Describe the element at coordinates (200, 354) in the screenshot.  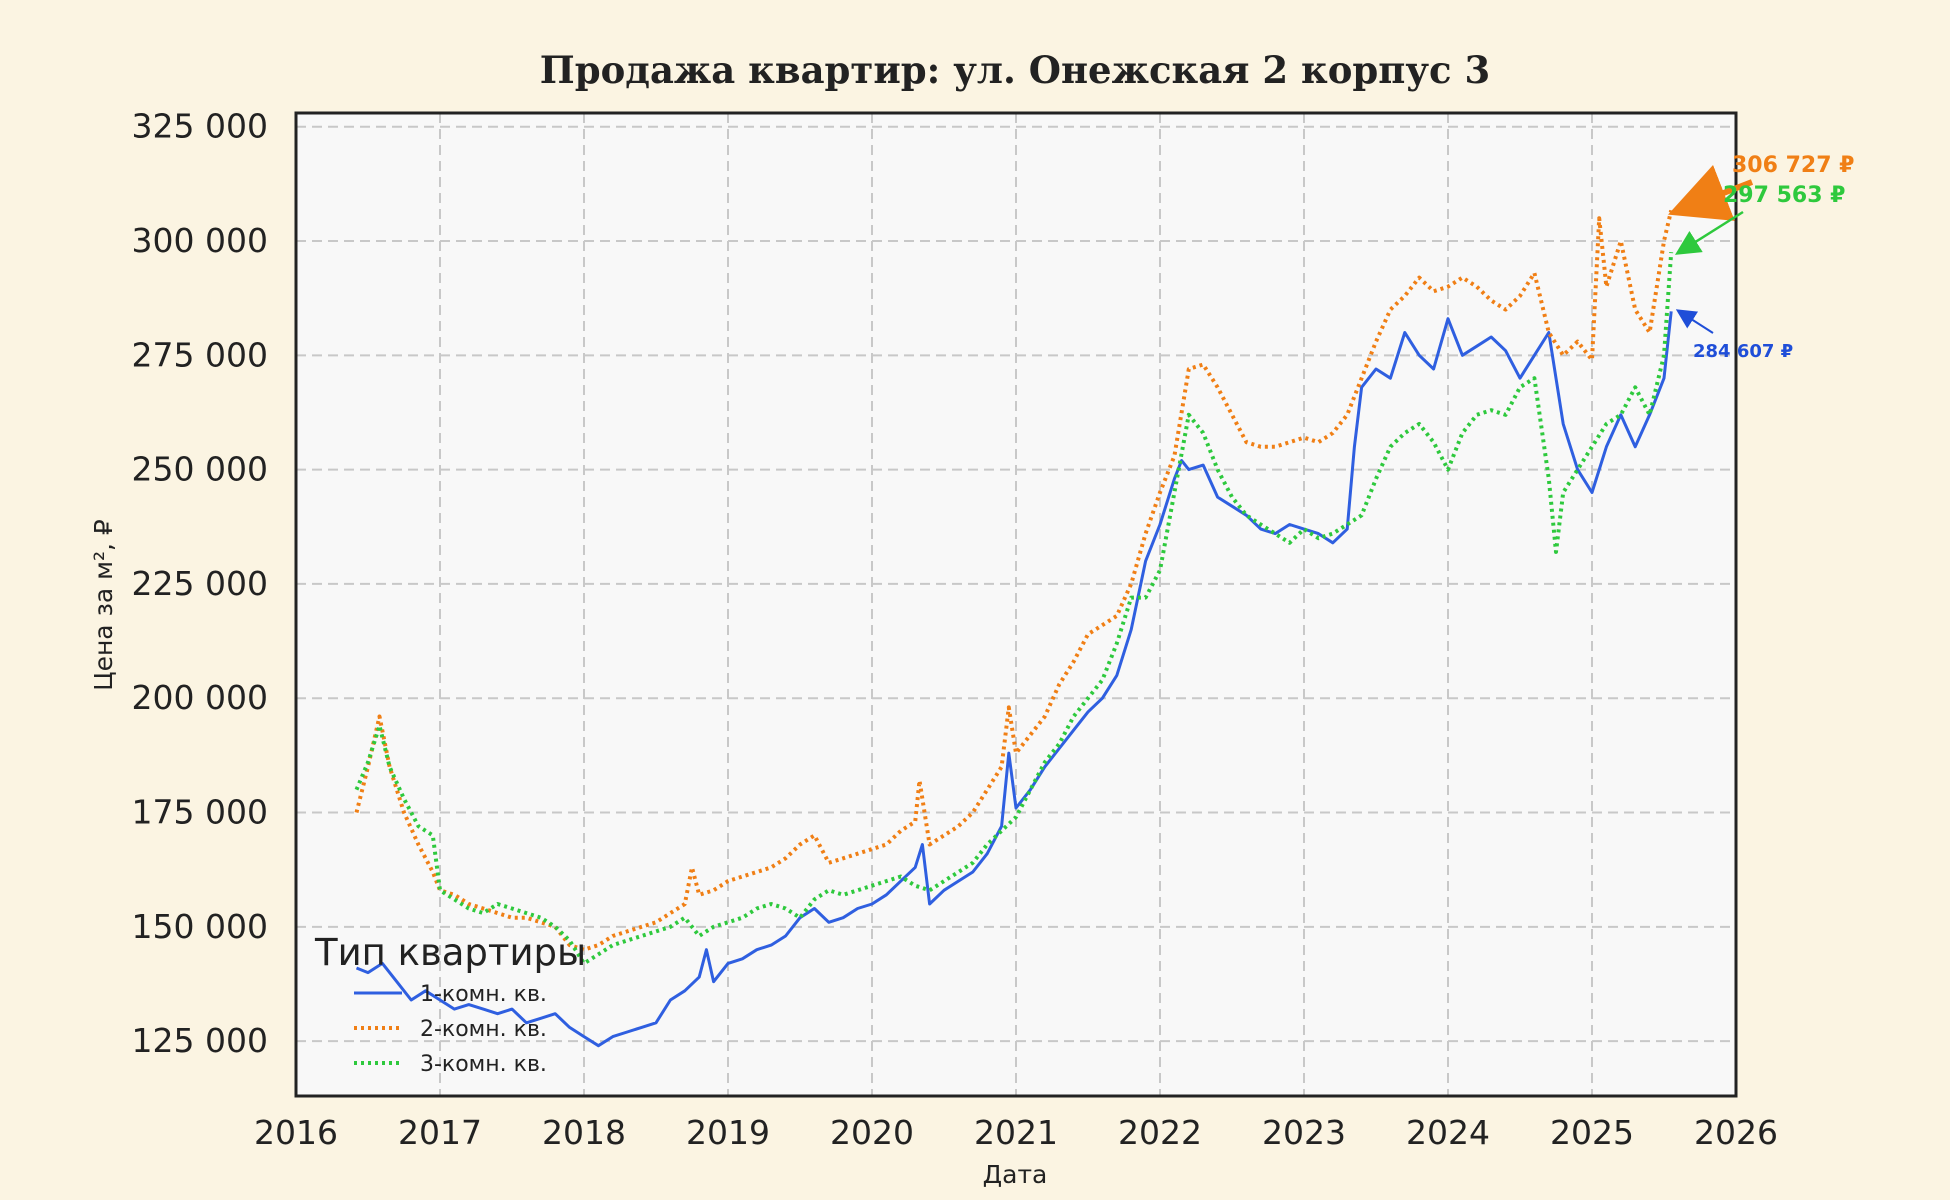
I see `y-tick-label: 275 000` at that location.